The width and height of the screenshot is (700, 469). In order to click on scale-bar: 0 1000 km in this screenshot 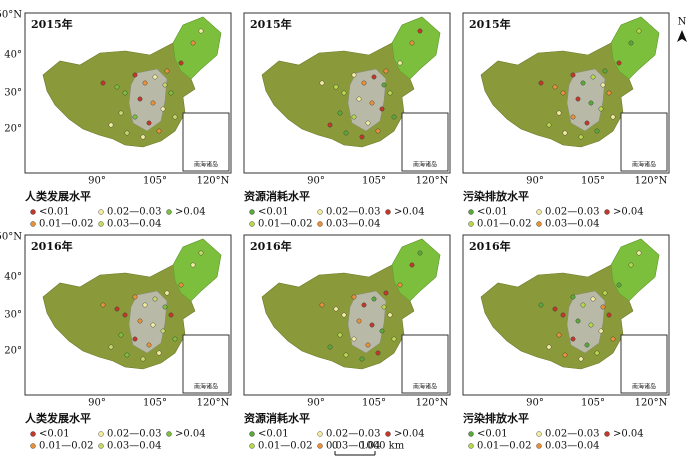, I will do `click(368, 448)`.